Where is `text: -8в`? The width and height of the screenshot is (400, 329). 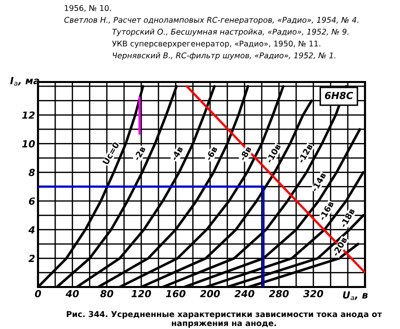 text: -8в is located at coordinates (245, 153).